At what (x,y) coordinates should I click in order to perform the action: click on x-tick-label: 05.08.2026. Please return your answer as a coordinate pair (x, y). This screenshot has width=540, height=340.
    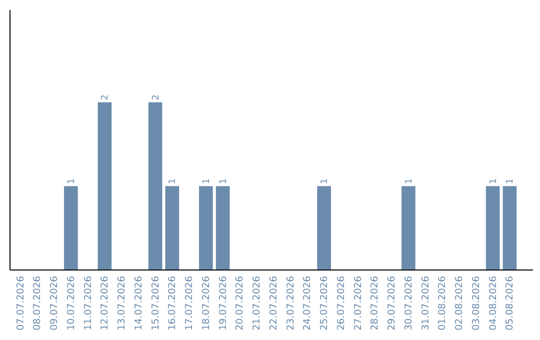
    Looking at the image, I should click on (510, 303).